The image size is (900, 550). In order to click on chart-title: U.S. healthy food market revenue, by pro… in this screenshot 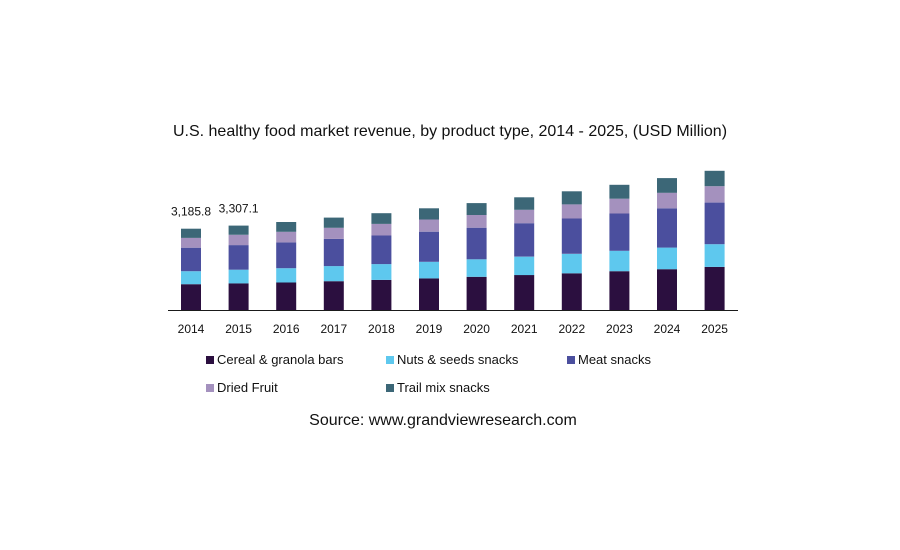, I will do `click(450, 131)`.